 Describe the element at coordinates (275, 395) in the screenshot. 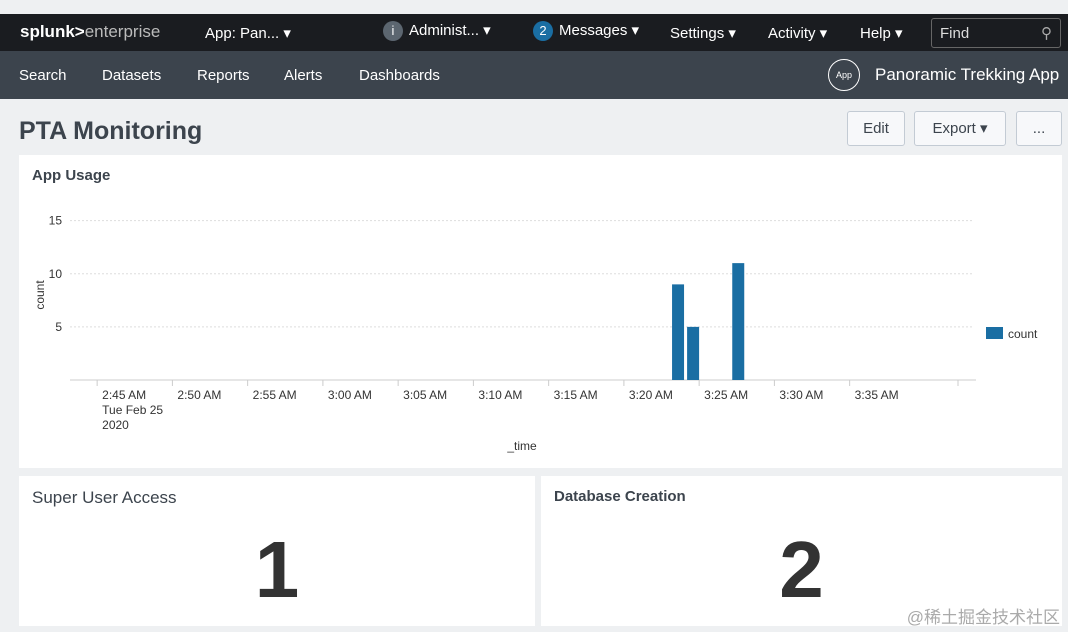

I see `x-tick-label: 2:55 AM` at that location.